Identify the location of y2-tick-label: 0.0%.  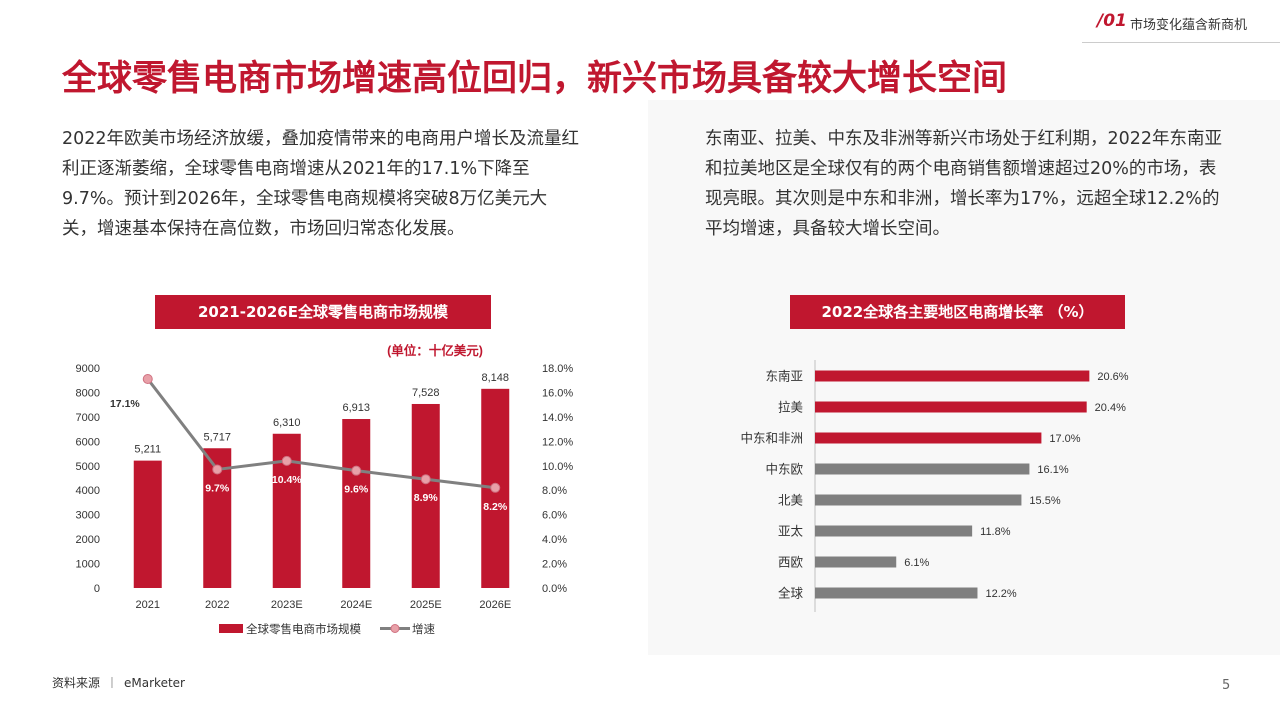
(554, 589).